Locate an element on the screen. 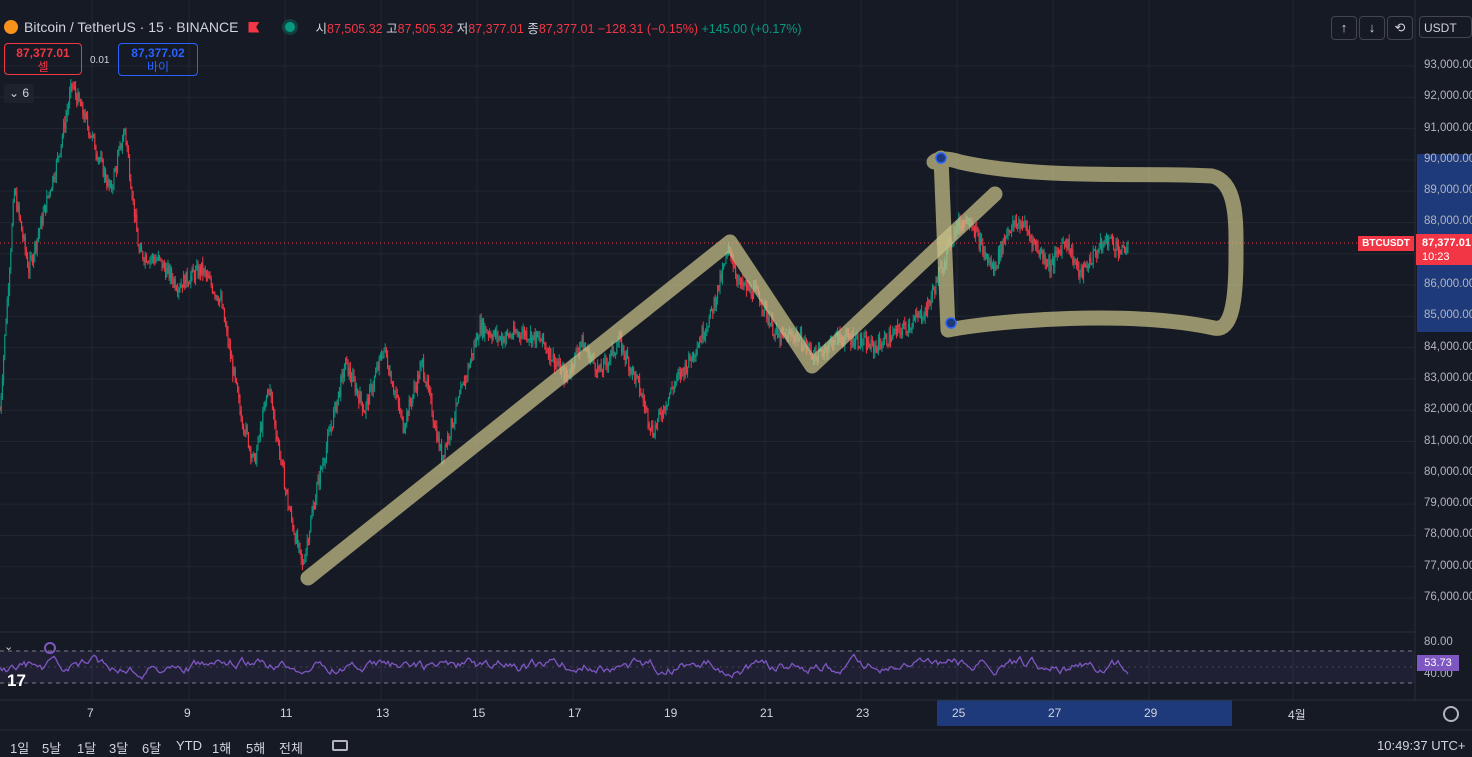 The image size is (1472, 757). sell-button: 87,377.01 셀 is located at coordinates (43, 59).